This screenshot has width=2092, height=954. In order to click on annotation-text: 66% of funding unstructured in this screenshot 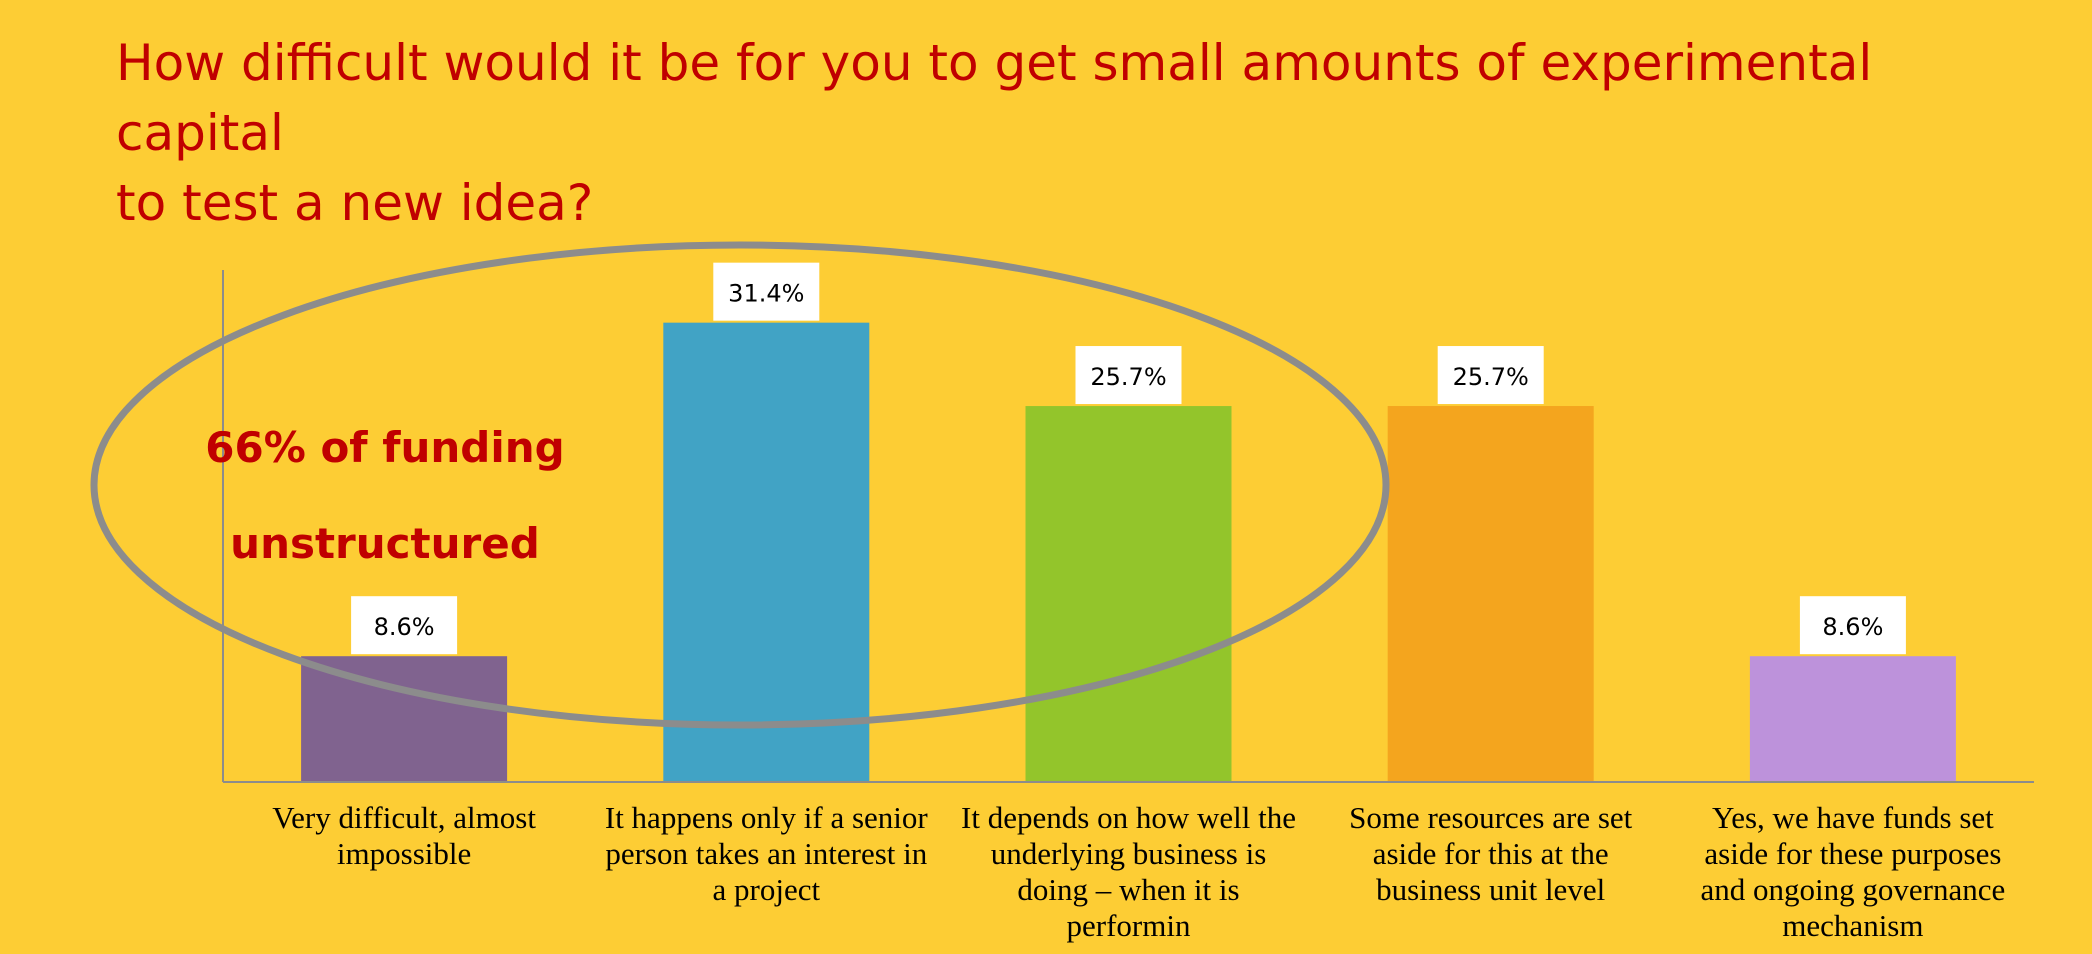, I will do `click(385, 496)`.